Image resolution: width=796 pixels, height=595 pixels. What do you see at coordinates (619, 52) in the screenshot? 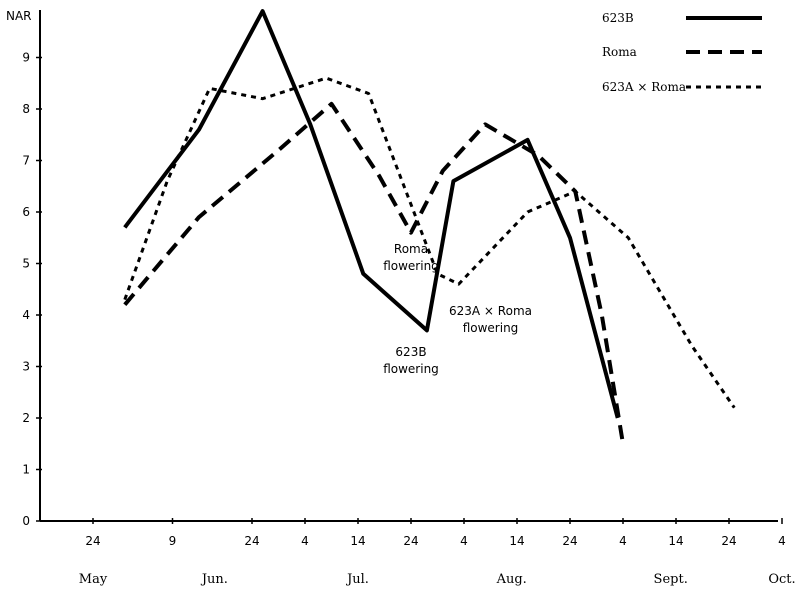
I see `legend-label: Roma` at bounding box center [619, 52].